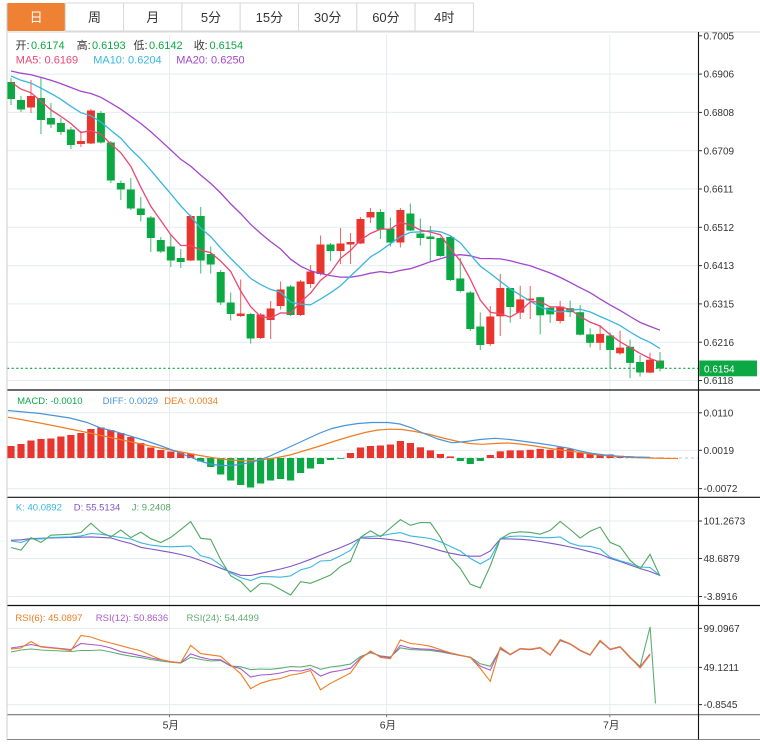  What do you see at coordinates (719, 113) in the screenshot?
I see `svg-text: 0.6808` at bounding box center [719, 113].